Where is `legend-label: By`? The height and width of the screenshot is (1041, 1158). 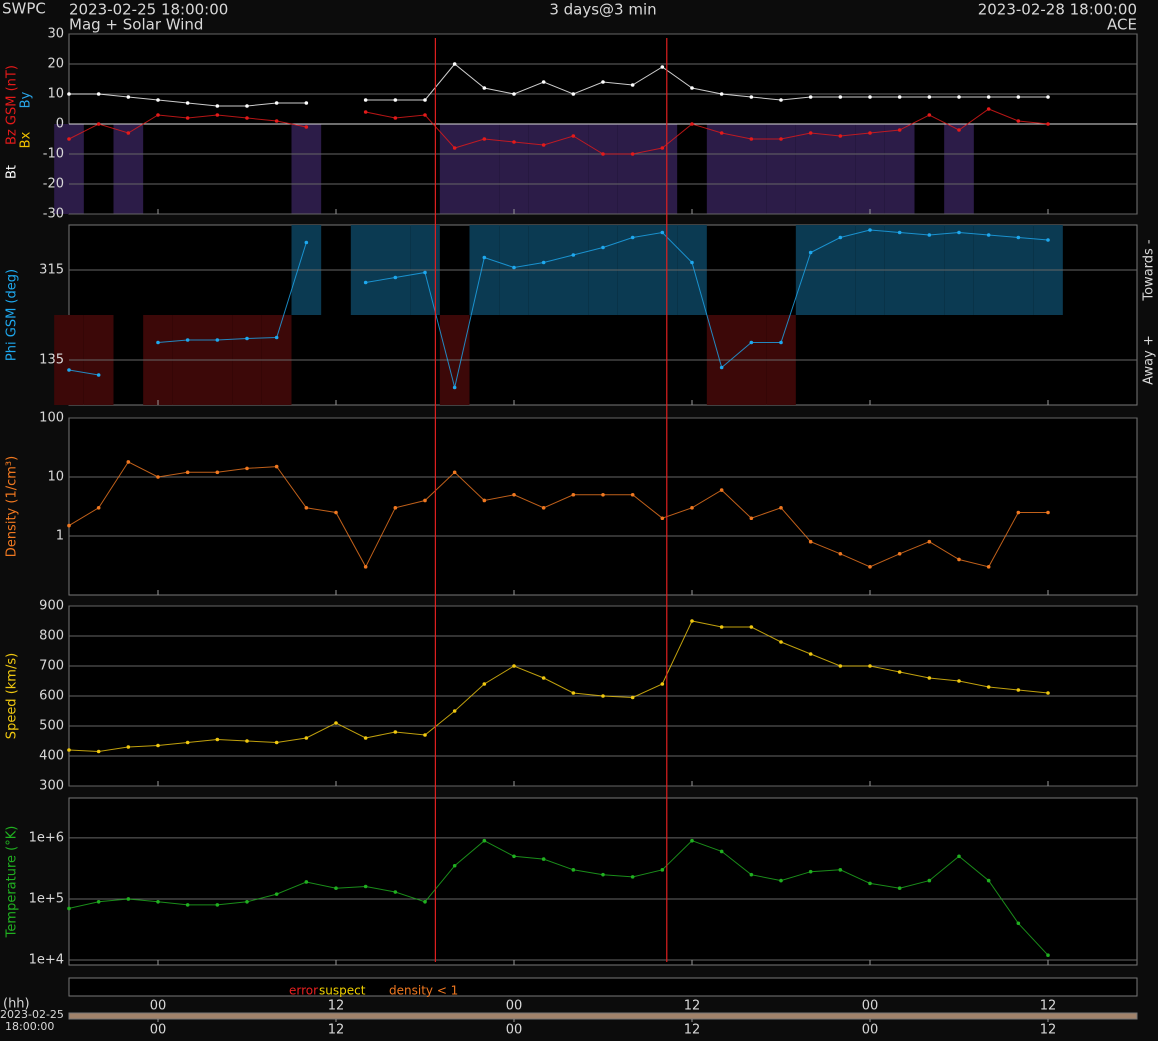
legend-label: By is located at coordinates (26, 99).